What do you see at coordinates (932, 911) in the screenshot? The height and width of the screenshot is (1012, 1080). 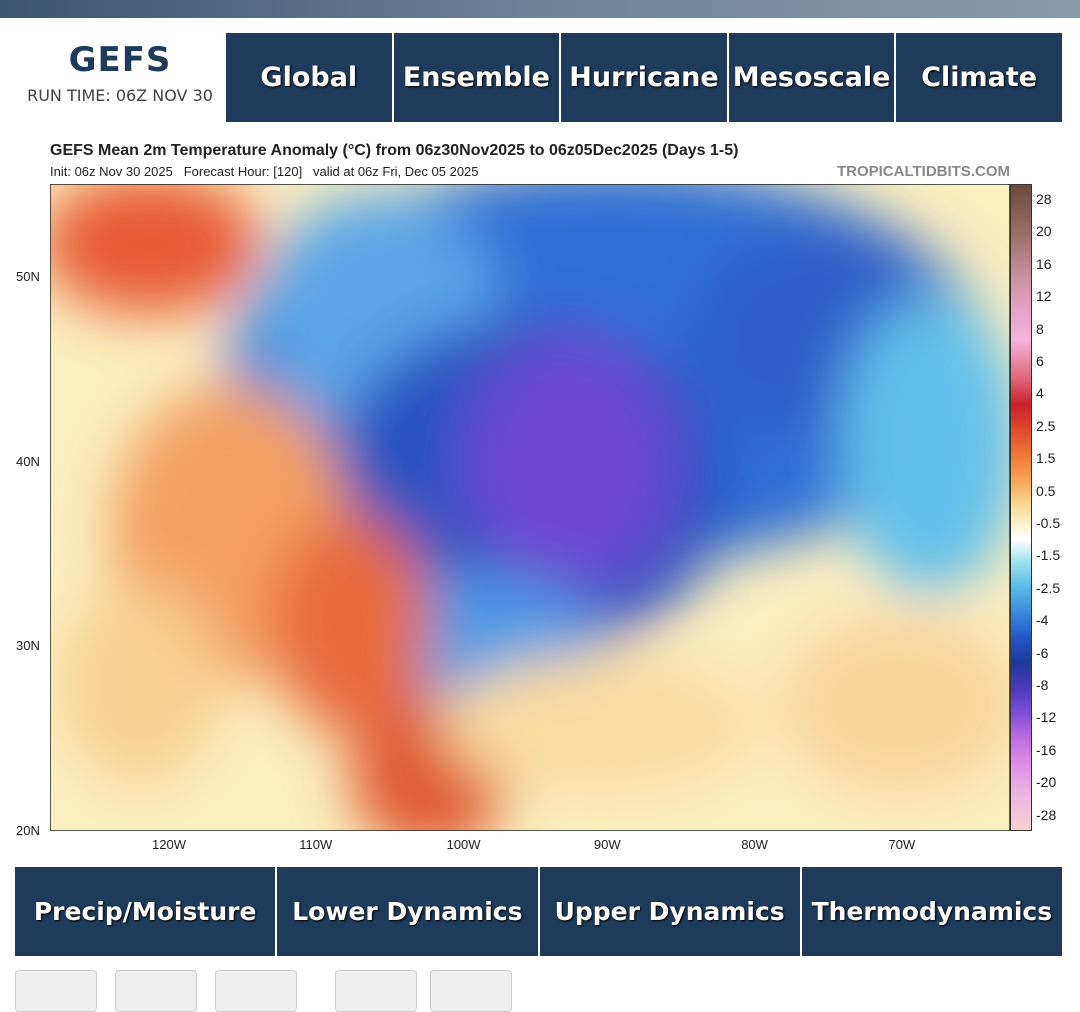 I see `nav-button: Thermodynamics` at bounding box center [932, 911].